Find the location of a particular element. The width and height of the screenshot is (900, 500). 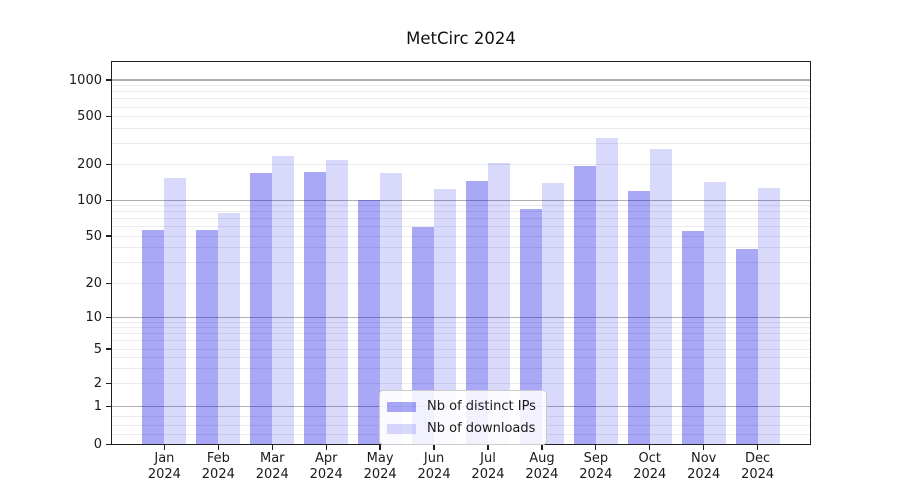

x-tick-label: Feb 2024 is located at coordinates (218, 467).